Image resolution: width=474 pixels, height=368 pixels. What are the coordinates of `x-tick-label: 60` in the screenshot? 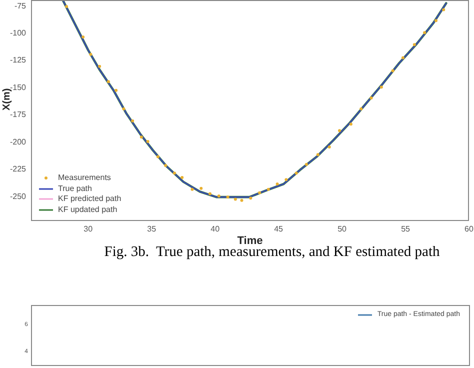 It's located at (469, 229).